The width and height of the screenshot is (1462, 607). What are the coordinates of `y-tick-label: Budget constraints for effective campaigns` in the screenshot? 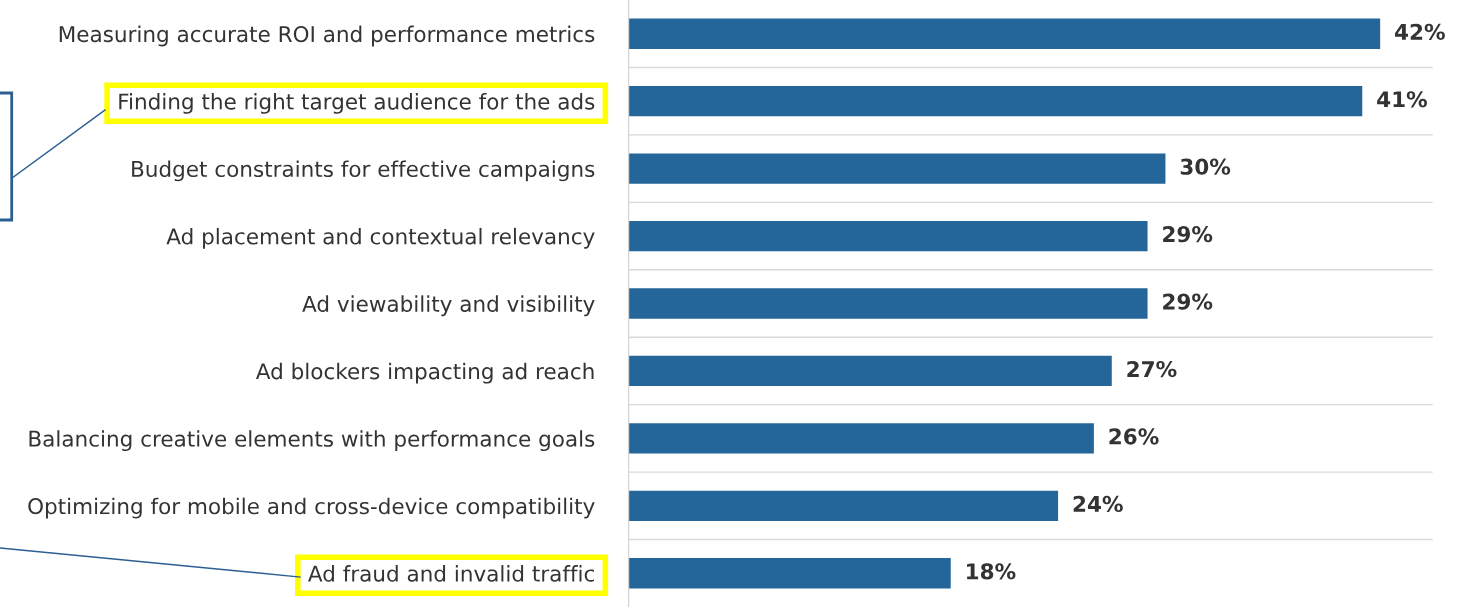 It's located at (363, 171).